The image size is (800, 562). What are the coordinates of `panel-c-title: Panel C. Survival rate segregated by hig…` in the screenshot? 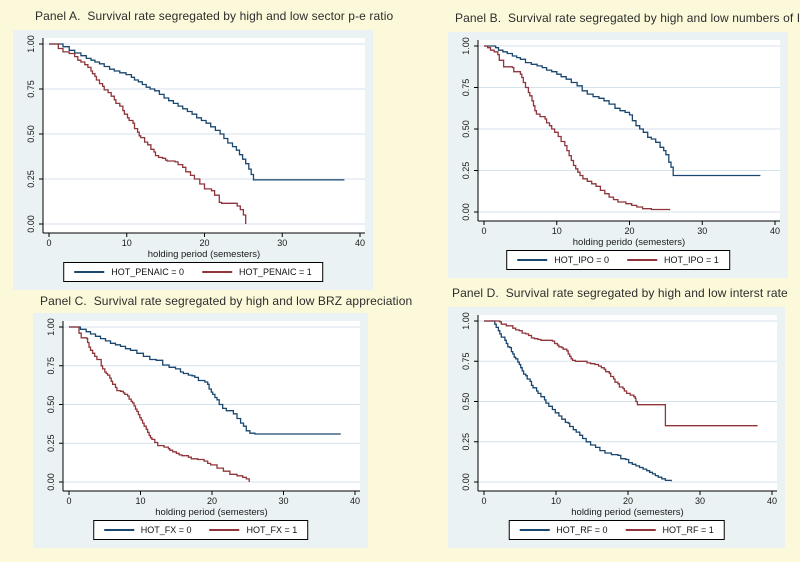 It's located at (226, 301).